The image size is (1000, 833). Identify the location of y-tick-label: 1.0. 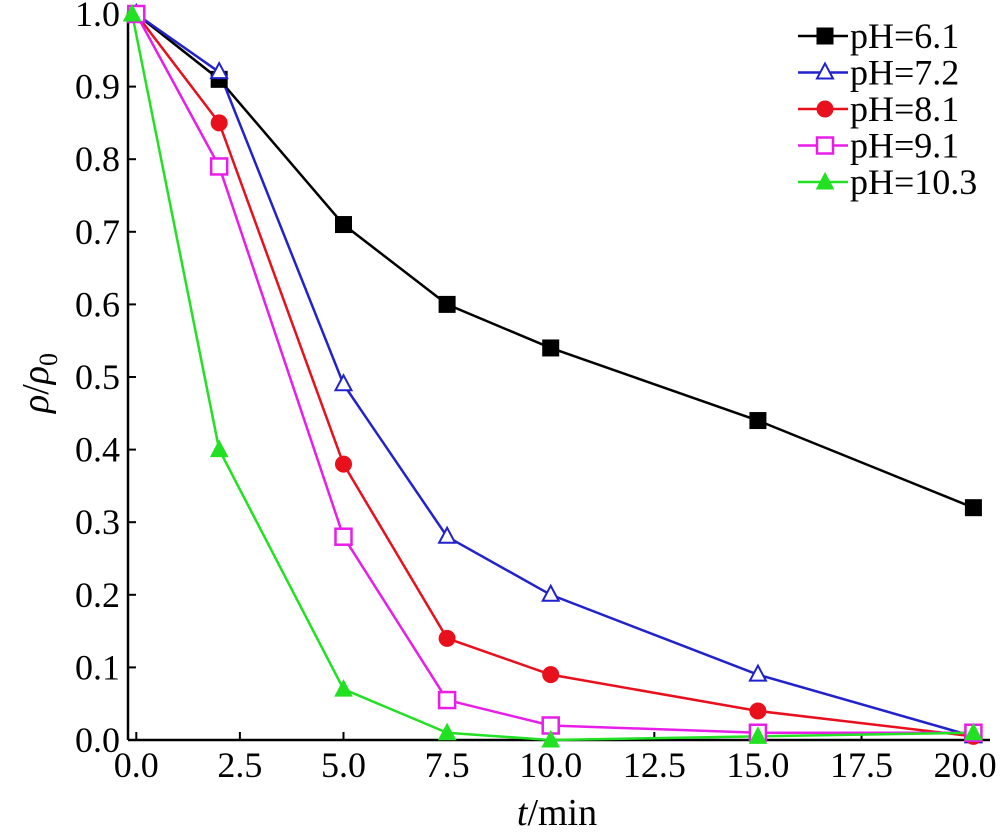
(97, 17).